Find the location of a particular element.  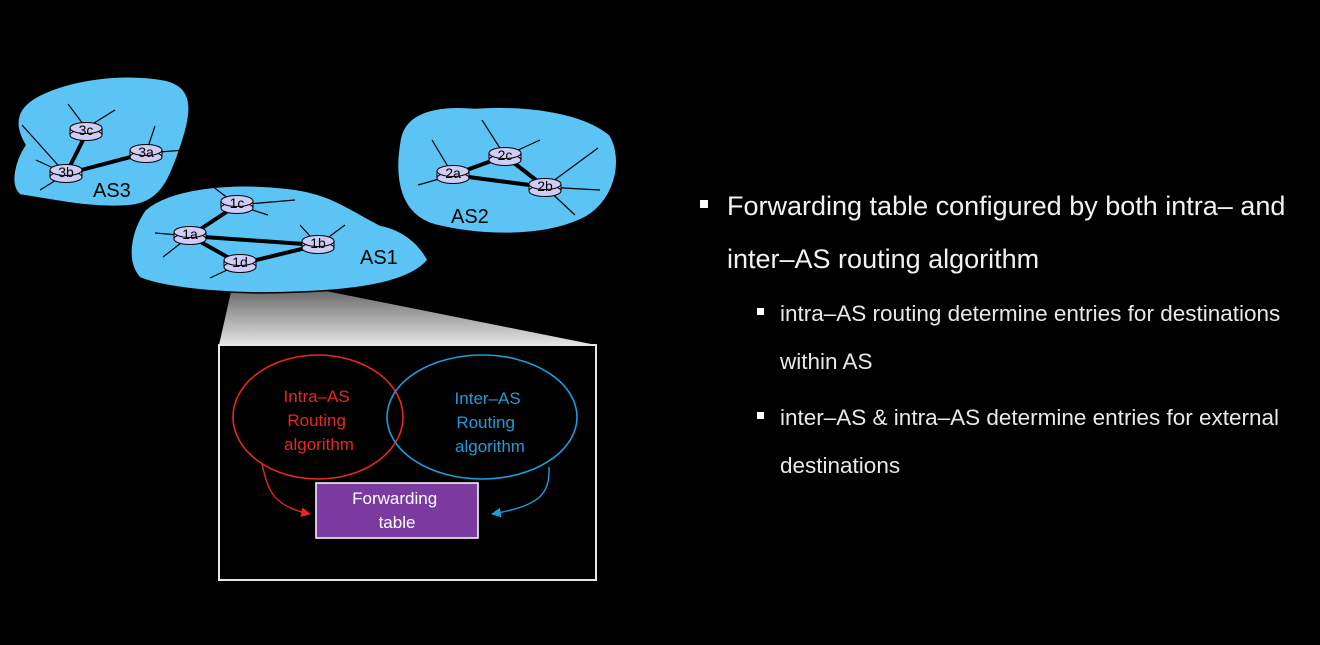

router-label: 1c is located at coordinates (237, 203).